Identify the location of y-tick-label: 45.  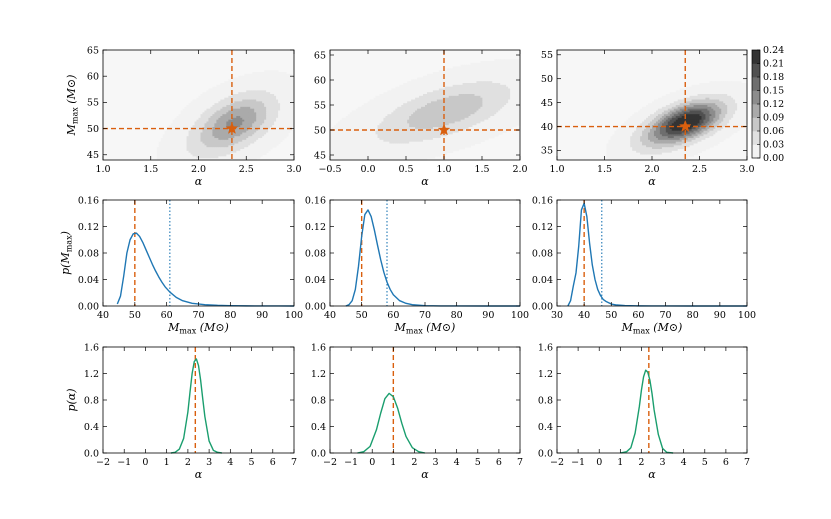
(93, 155).